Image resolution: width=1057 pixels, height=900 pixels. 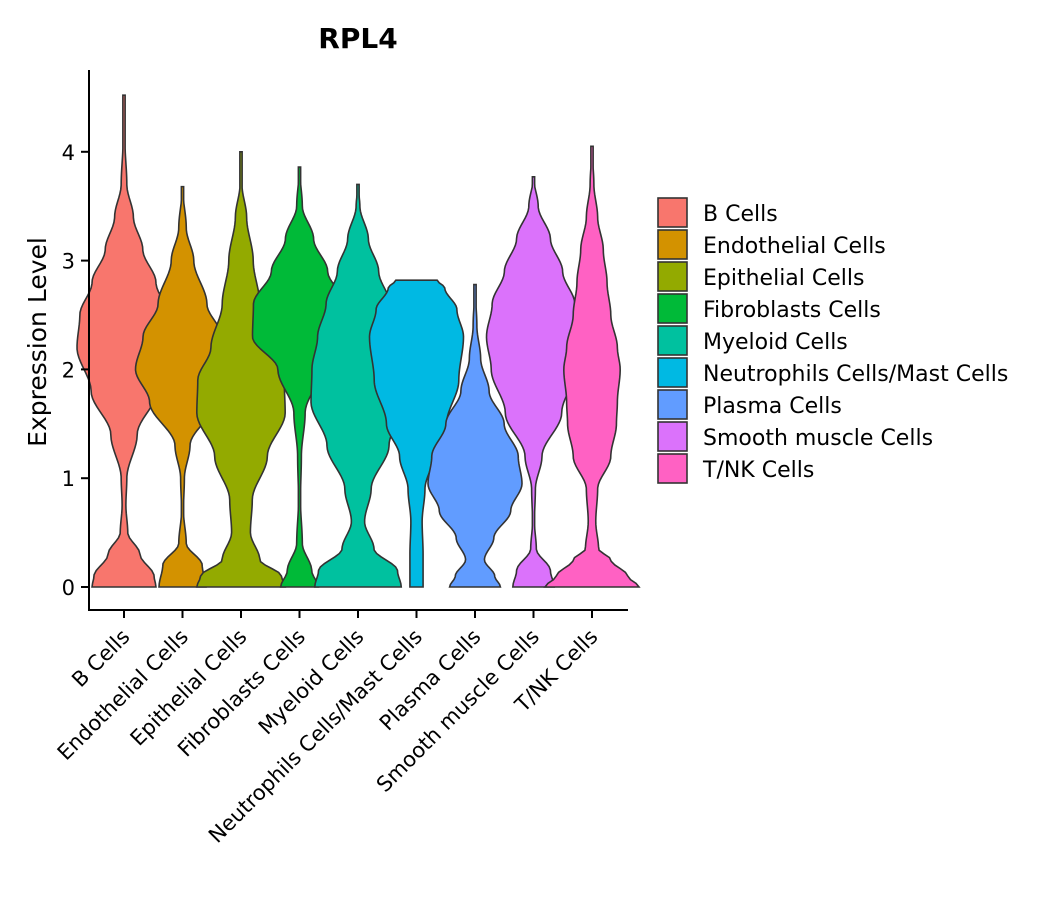 I want to click on violin-epithelial-cells, so click(x=241, y=369).